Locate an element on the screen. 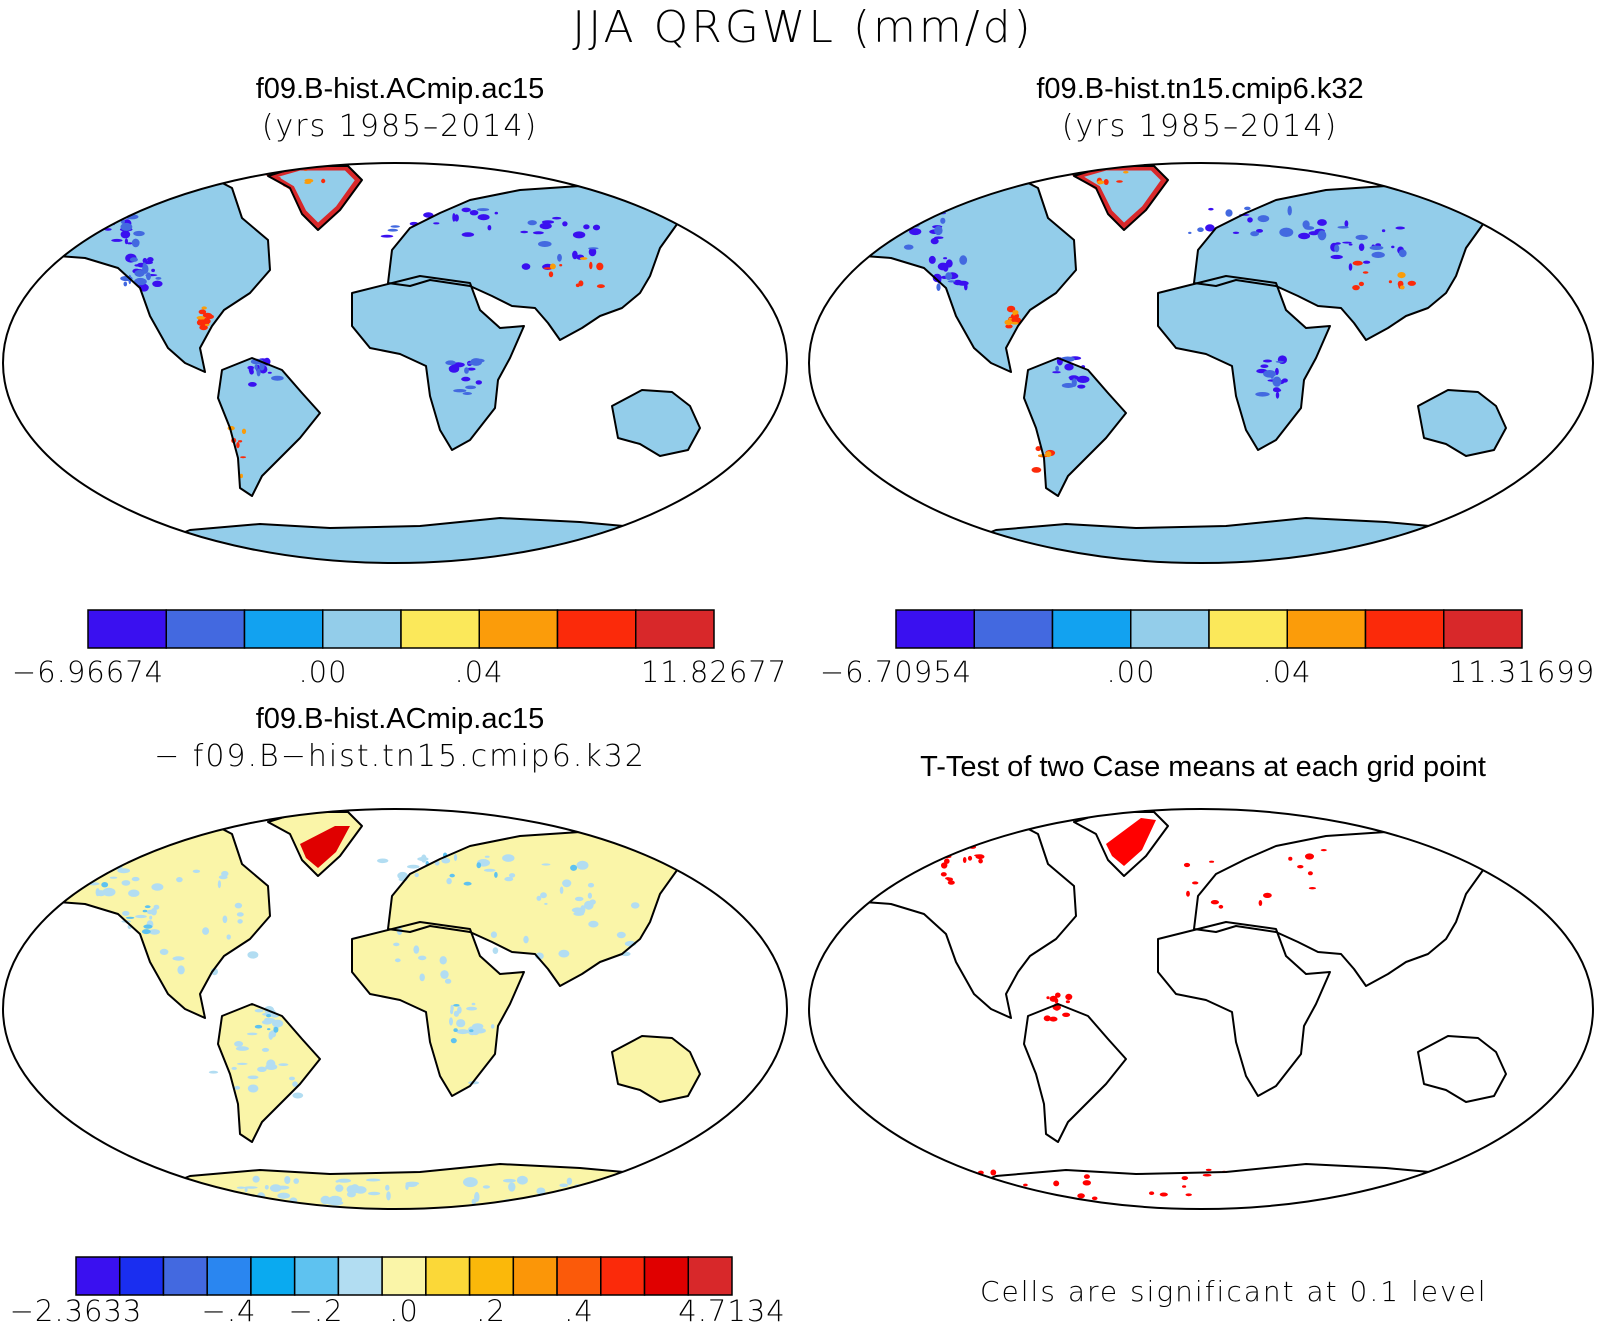 This screenshot has width=1606, height=1328. colorbar-diff is located at coordinates (404, 1276).